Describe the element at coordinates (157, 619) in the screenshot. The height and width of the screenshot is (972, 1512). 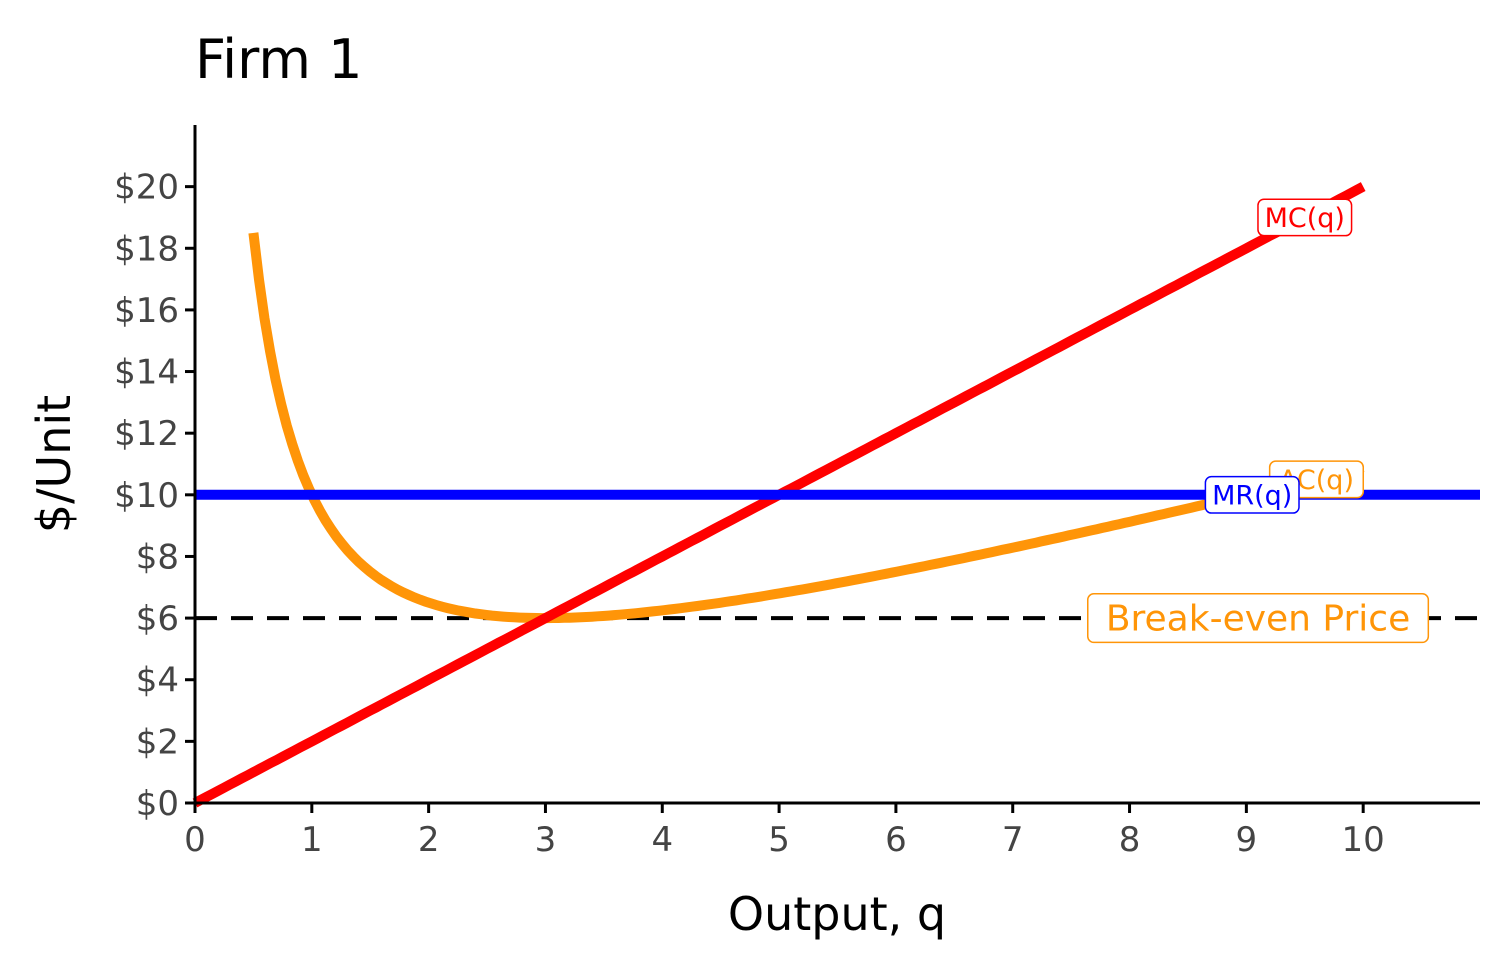
I see `y-tick-label: $6` at that location.